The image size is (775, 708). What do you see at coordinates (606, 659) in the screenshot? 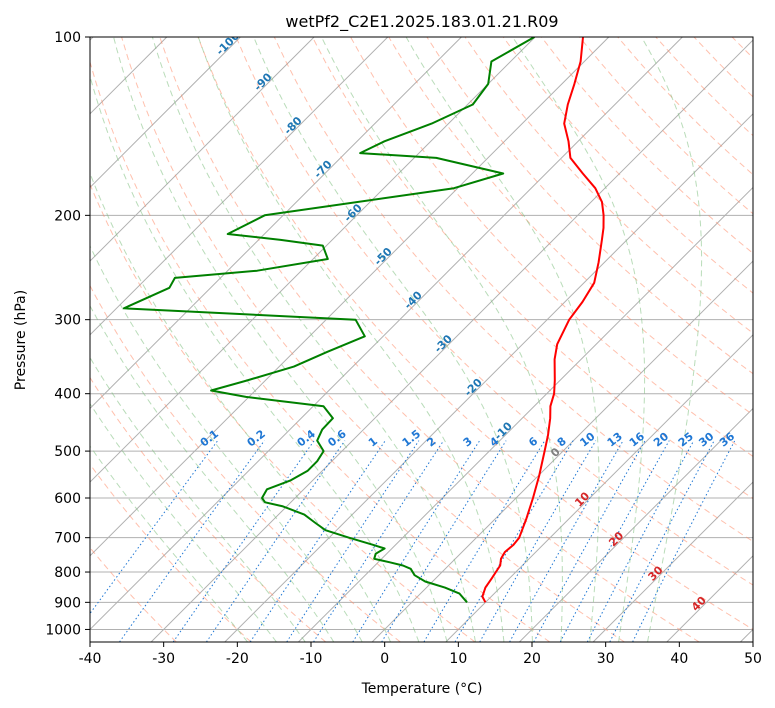
I see `x-tick-label: 30` at bounding box center [606, 659].